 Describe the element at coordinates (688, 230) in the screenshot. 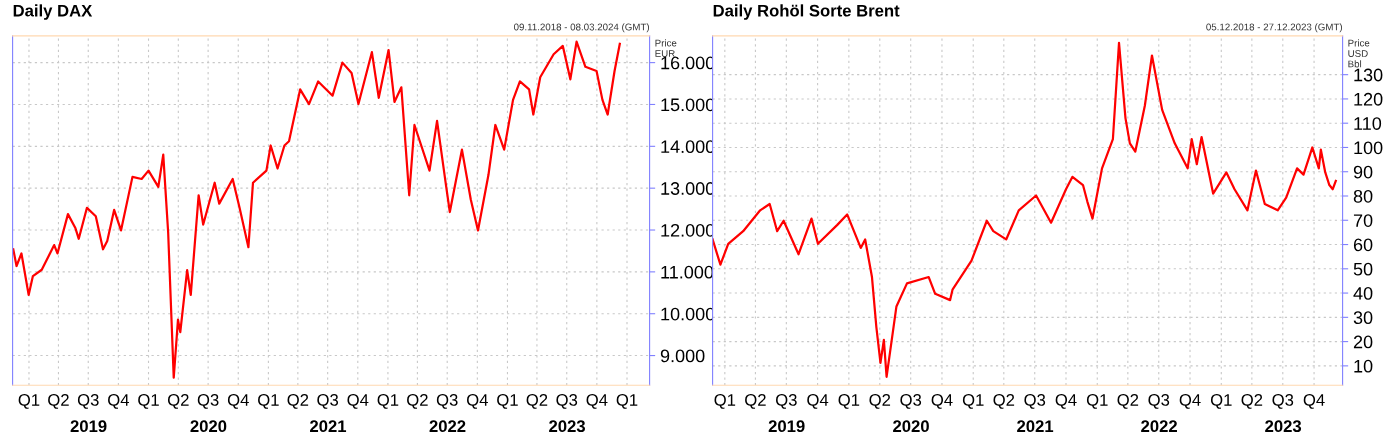

I see `y-tick-label: 12.000` at that location.